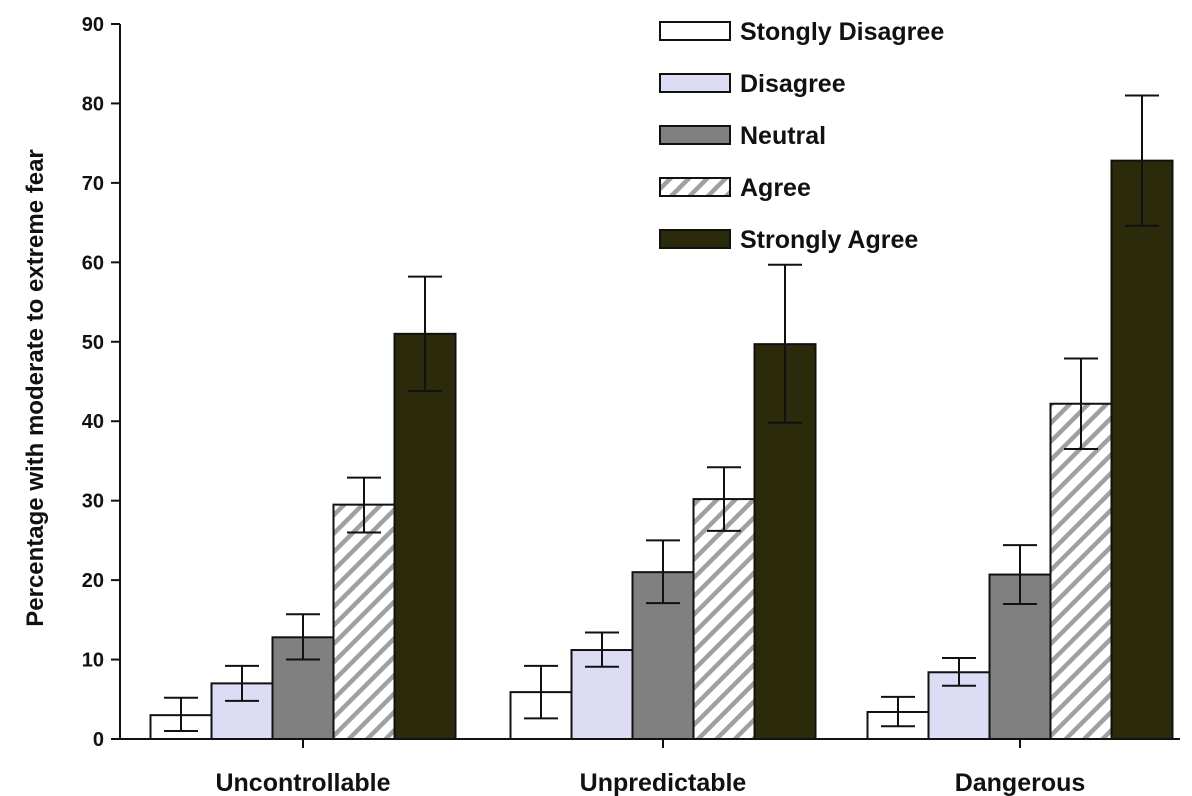 The image size is (1192, 796). I want to click on legend-label: Neutral, so click(783, 136).